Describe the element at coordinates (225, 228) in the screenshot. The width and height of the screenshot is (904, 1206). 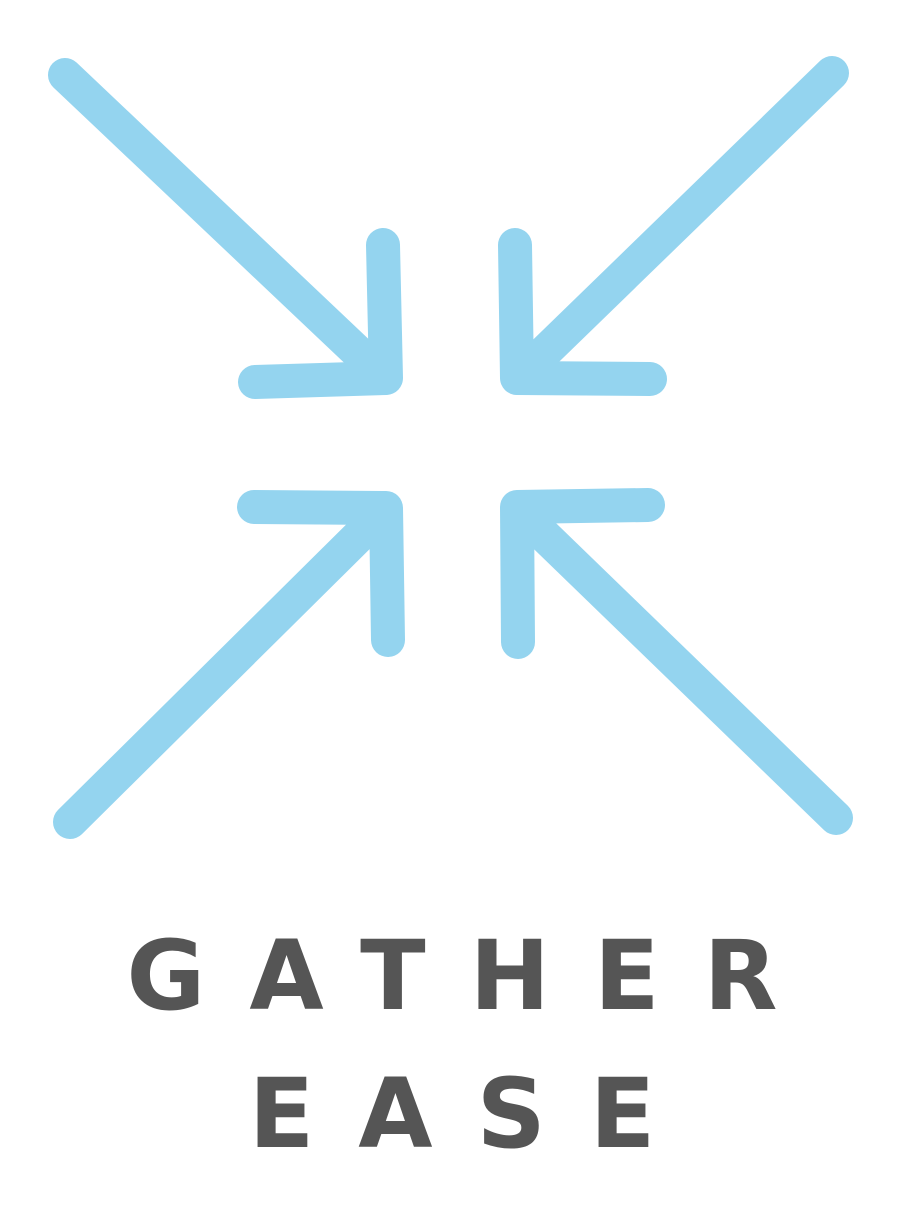
I see `arrow-top-left` at that location.